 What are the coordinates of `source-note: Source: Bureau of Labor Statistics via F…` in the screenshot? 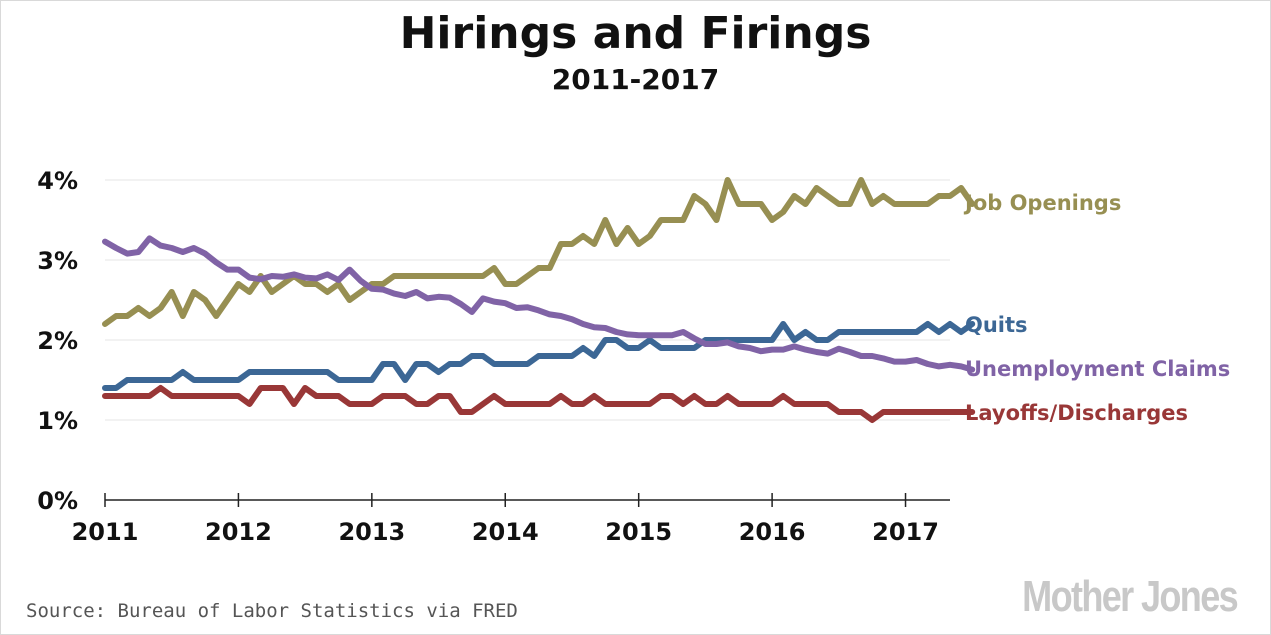 It's located at (272, 611).